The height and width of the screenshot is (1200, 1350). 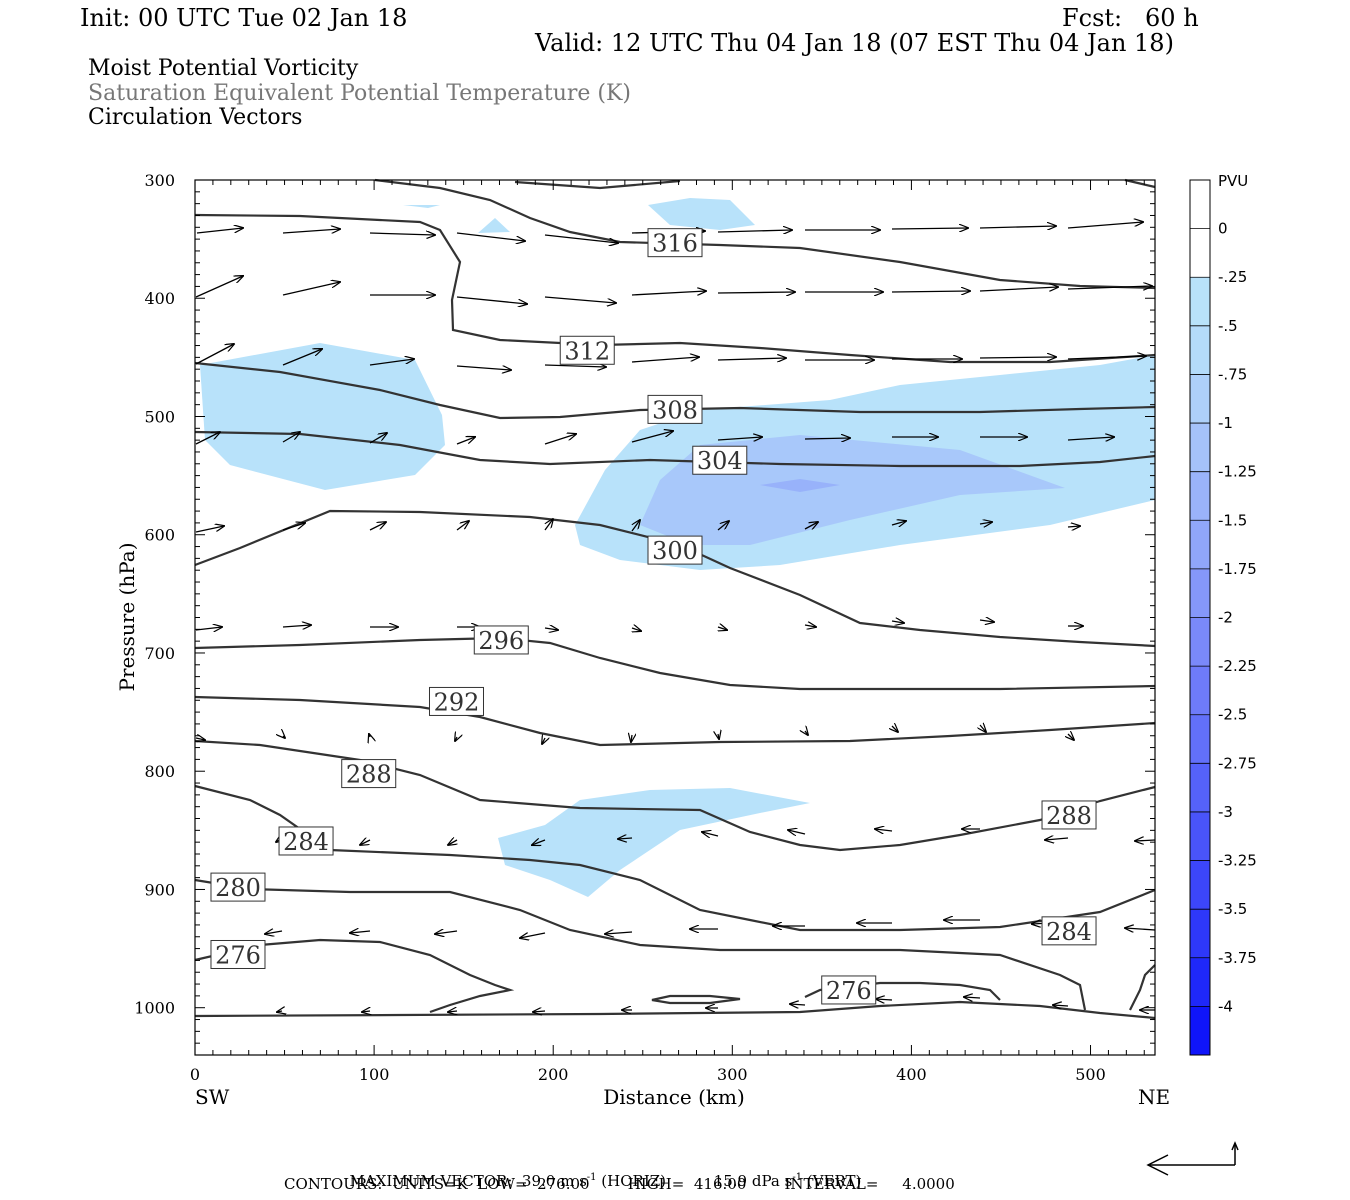 I want to click on y-tick-label: 600, so click(x=159, y=535).